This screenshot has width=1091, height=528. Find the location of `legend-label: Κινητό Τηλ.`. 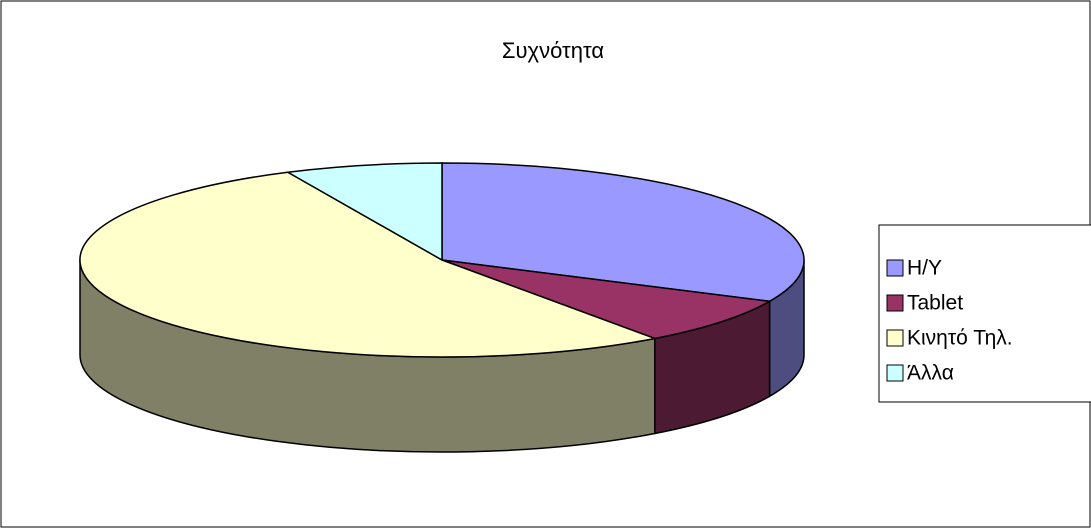

legend-label: Κινητό Τηλ. is located at coordinates (960, 338).